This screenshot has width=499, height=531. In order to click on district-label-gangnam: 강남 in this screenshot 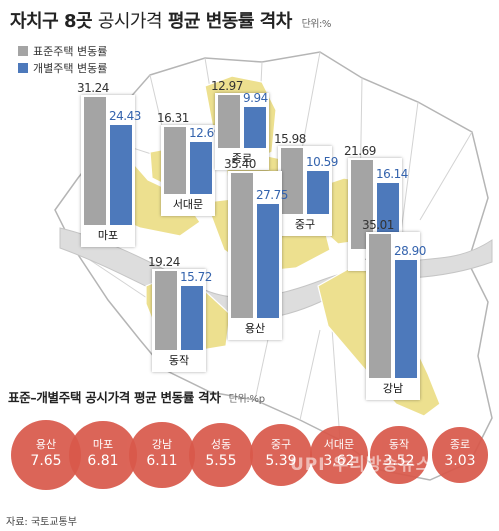, I will do `click(393, 388)`.